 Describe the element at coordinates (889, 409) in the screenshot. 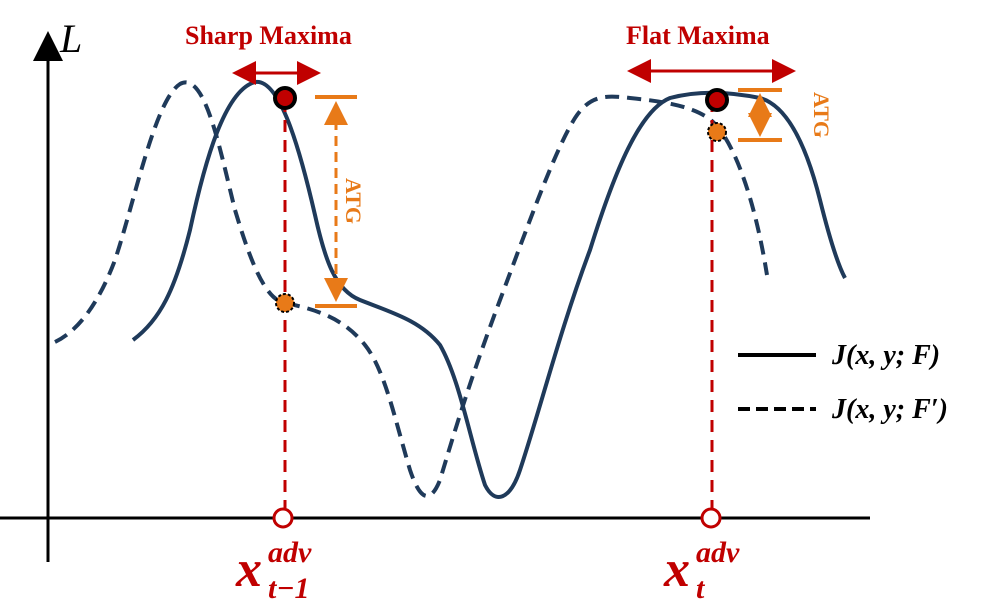

I see `legend-dashed-label: J(x, y; F′)` at that location.